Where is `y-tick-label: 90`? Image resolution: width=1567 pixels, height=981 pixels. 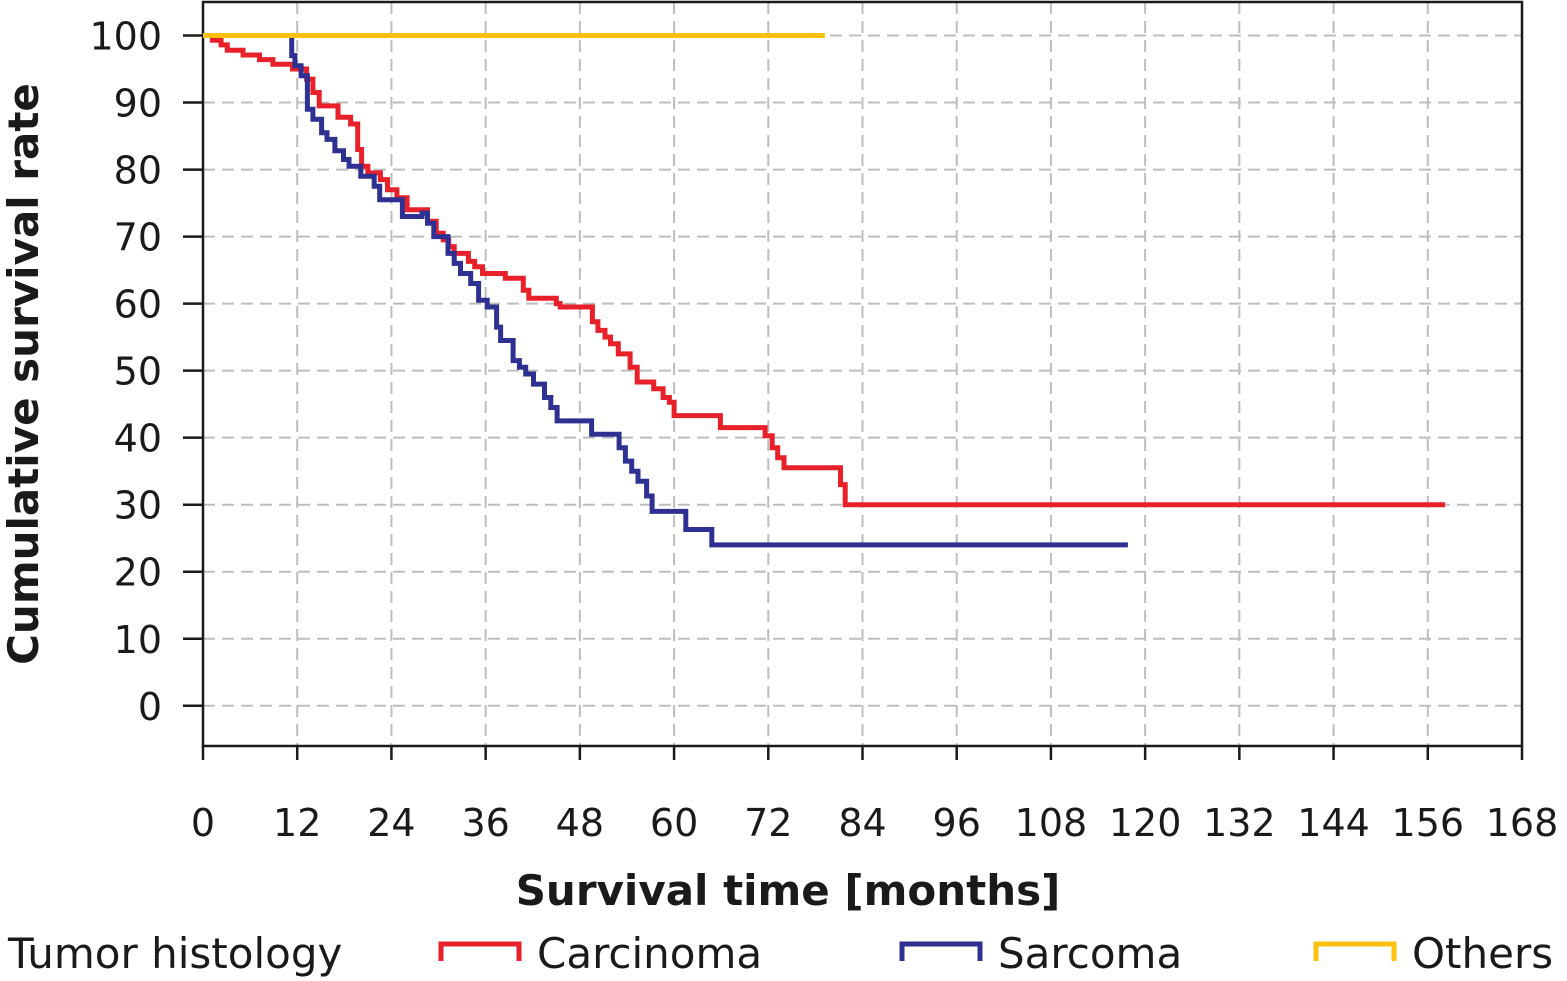
y-tick-label: 90 is located at coordinates (138, 104).